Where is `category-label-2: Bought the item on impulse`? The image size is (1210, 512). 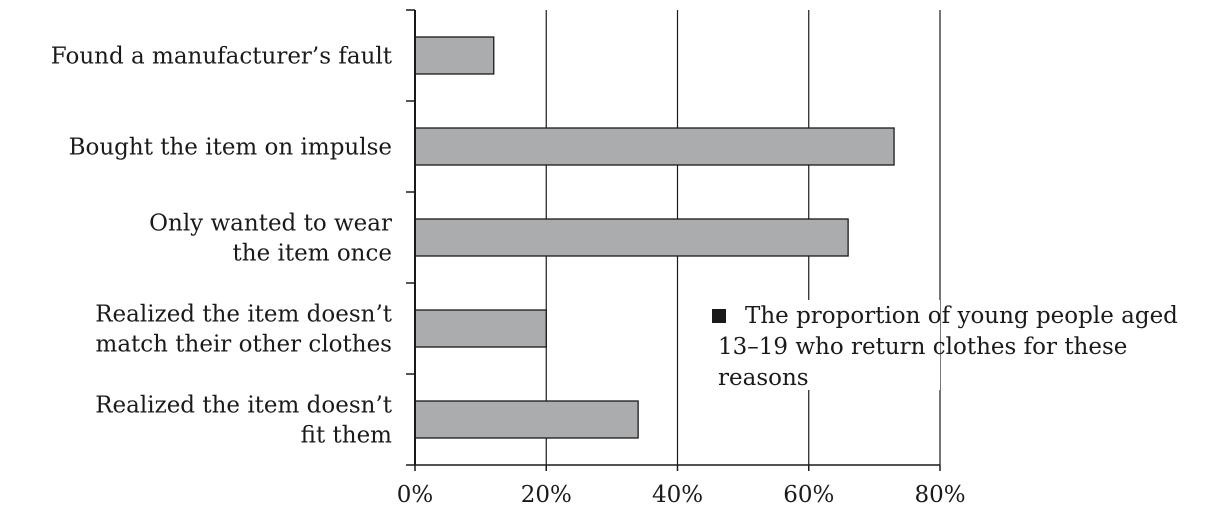
category-label-2: Bought the item on impulse is located at coordinates (230, 148).